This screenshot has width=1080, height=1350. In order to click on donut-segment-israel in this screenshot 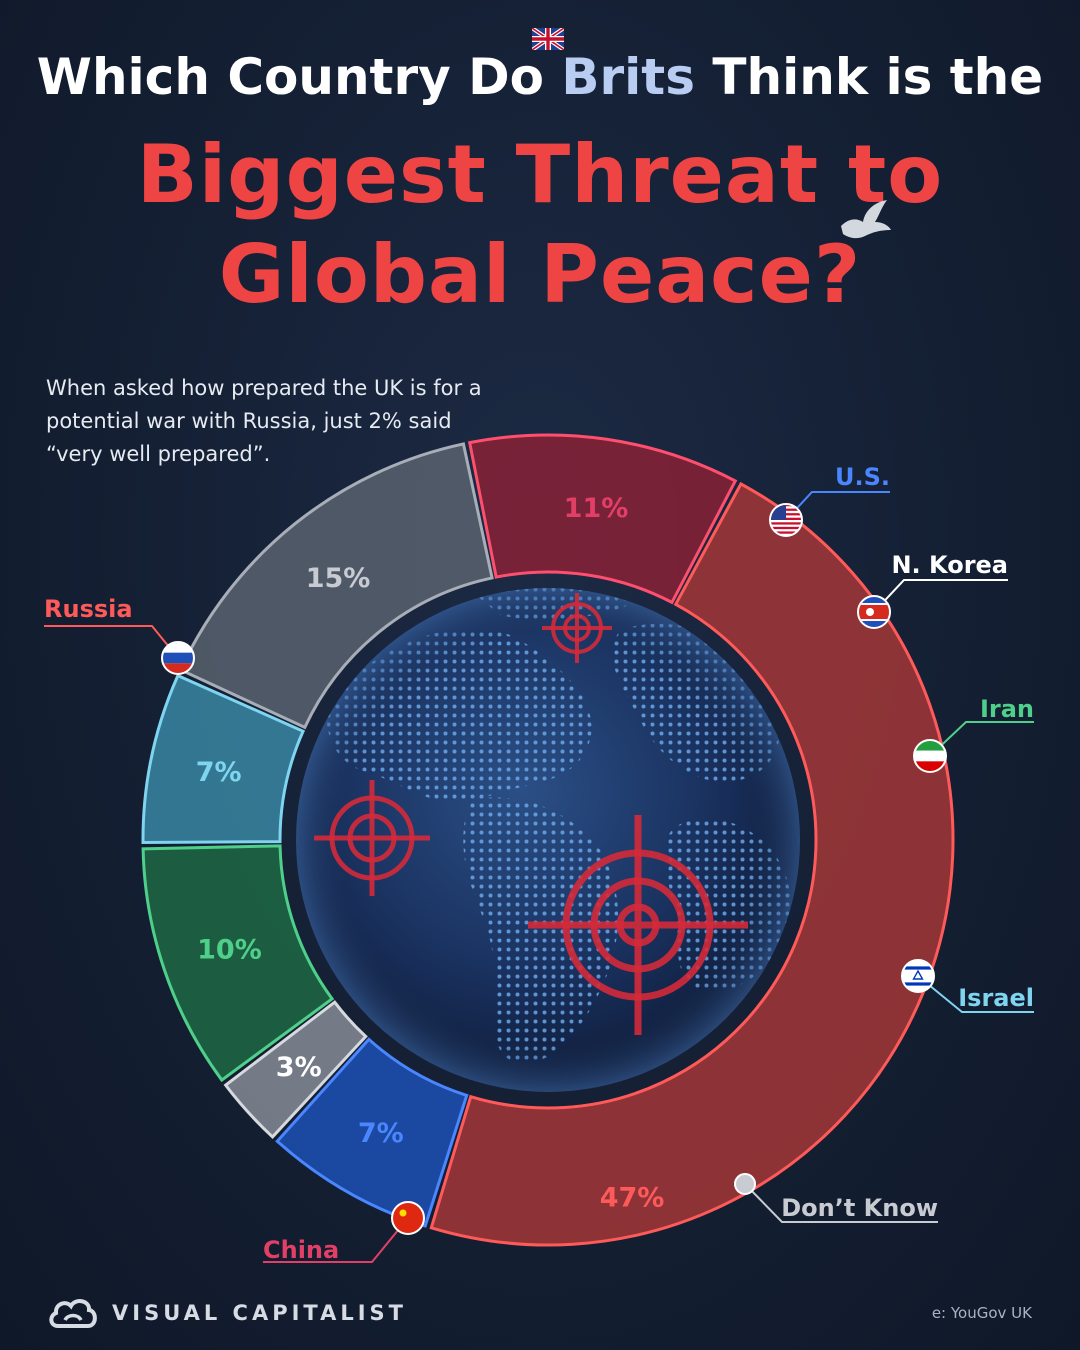, I will do `click(223, 758)`.